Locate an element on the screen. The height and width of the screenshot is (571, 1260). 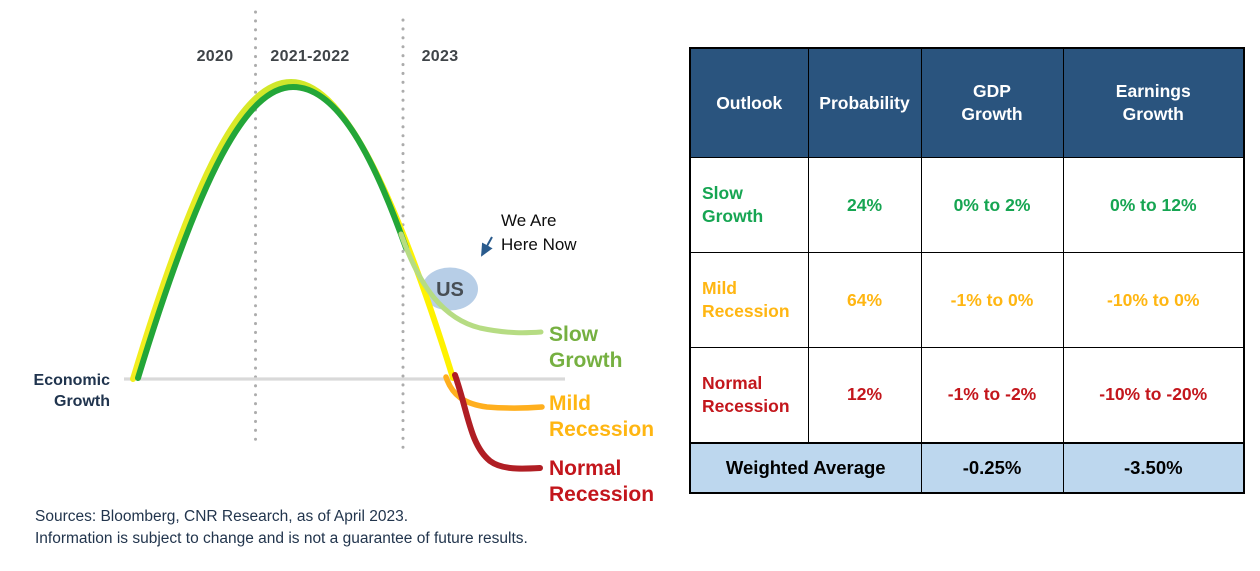
growth-curve-highlight is located at coordinates (293, 230).